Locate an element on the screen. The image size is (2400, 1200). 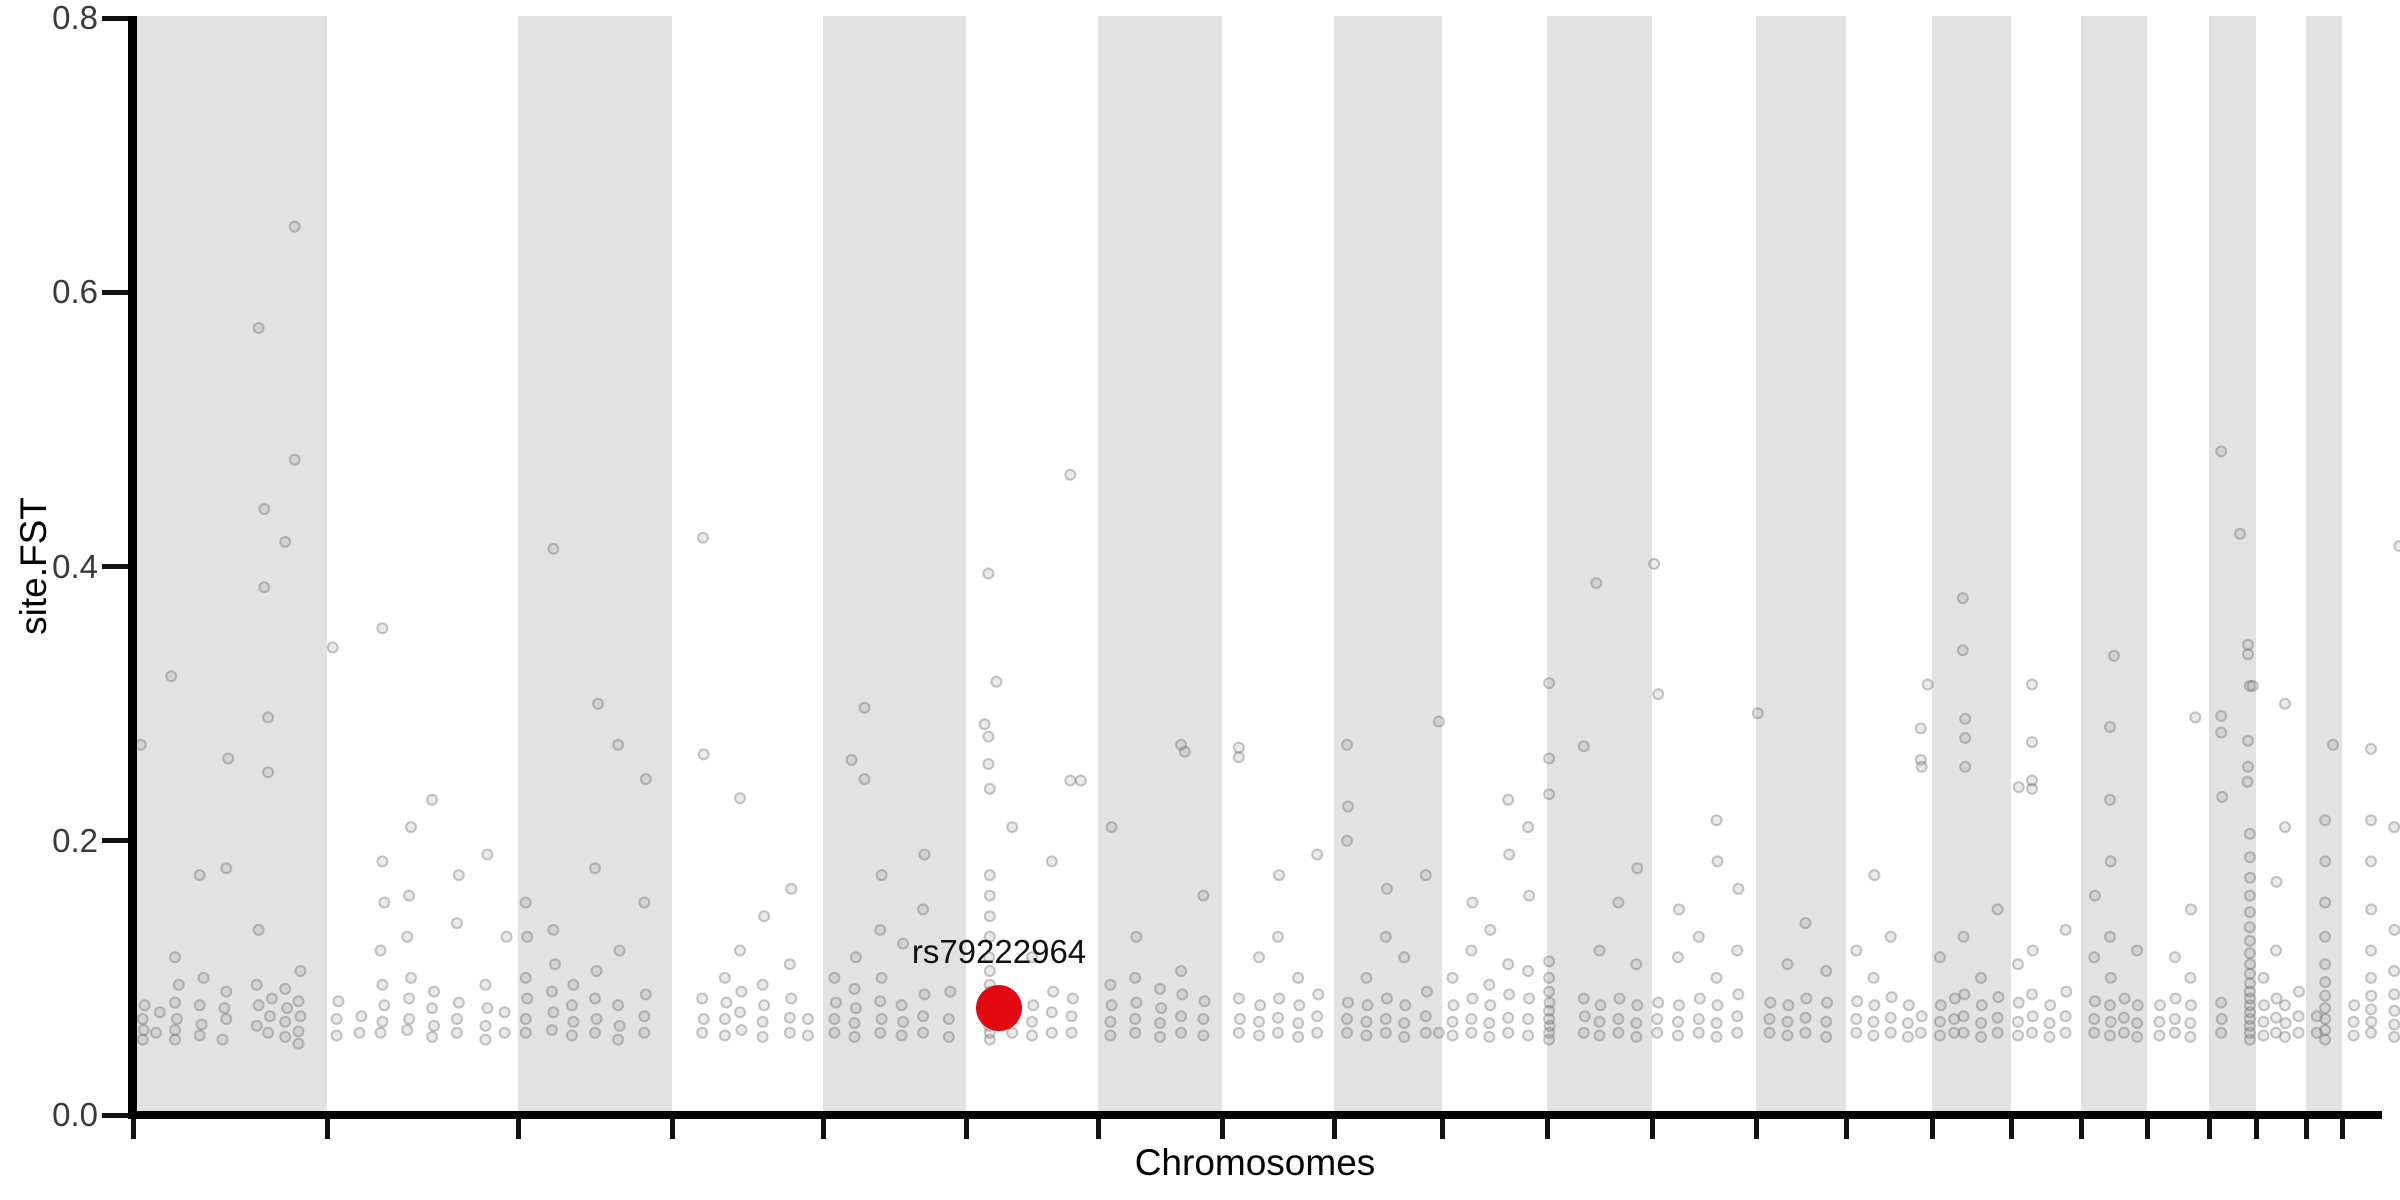
x-axis-line is located at coordinates (1255, 1115).